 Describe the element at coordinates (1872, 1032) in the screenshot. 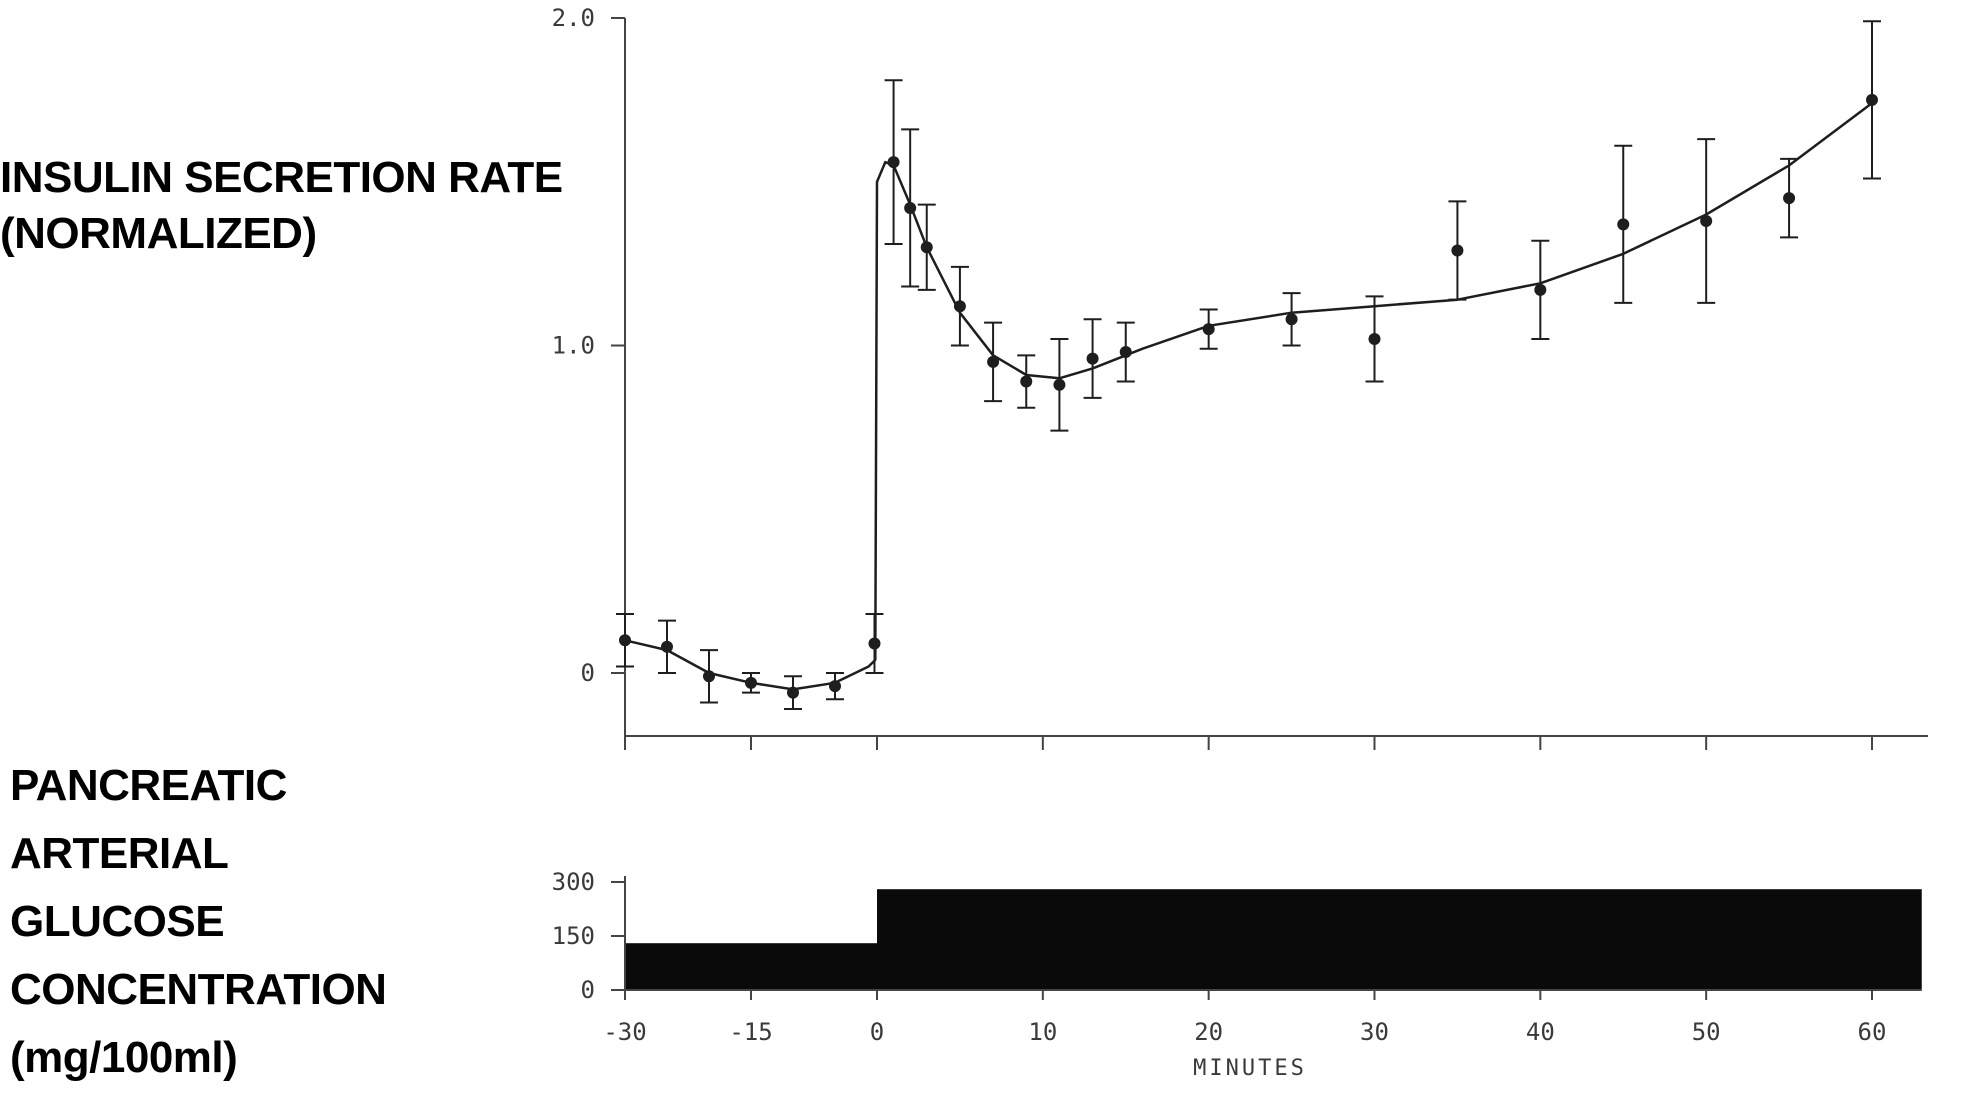

I see `bottom-x-tick-label: 60` at that location.